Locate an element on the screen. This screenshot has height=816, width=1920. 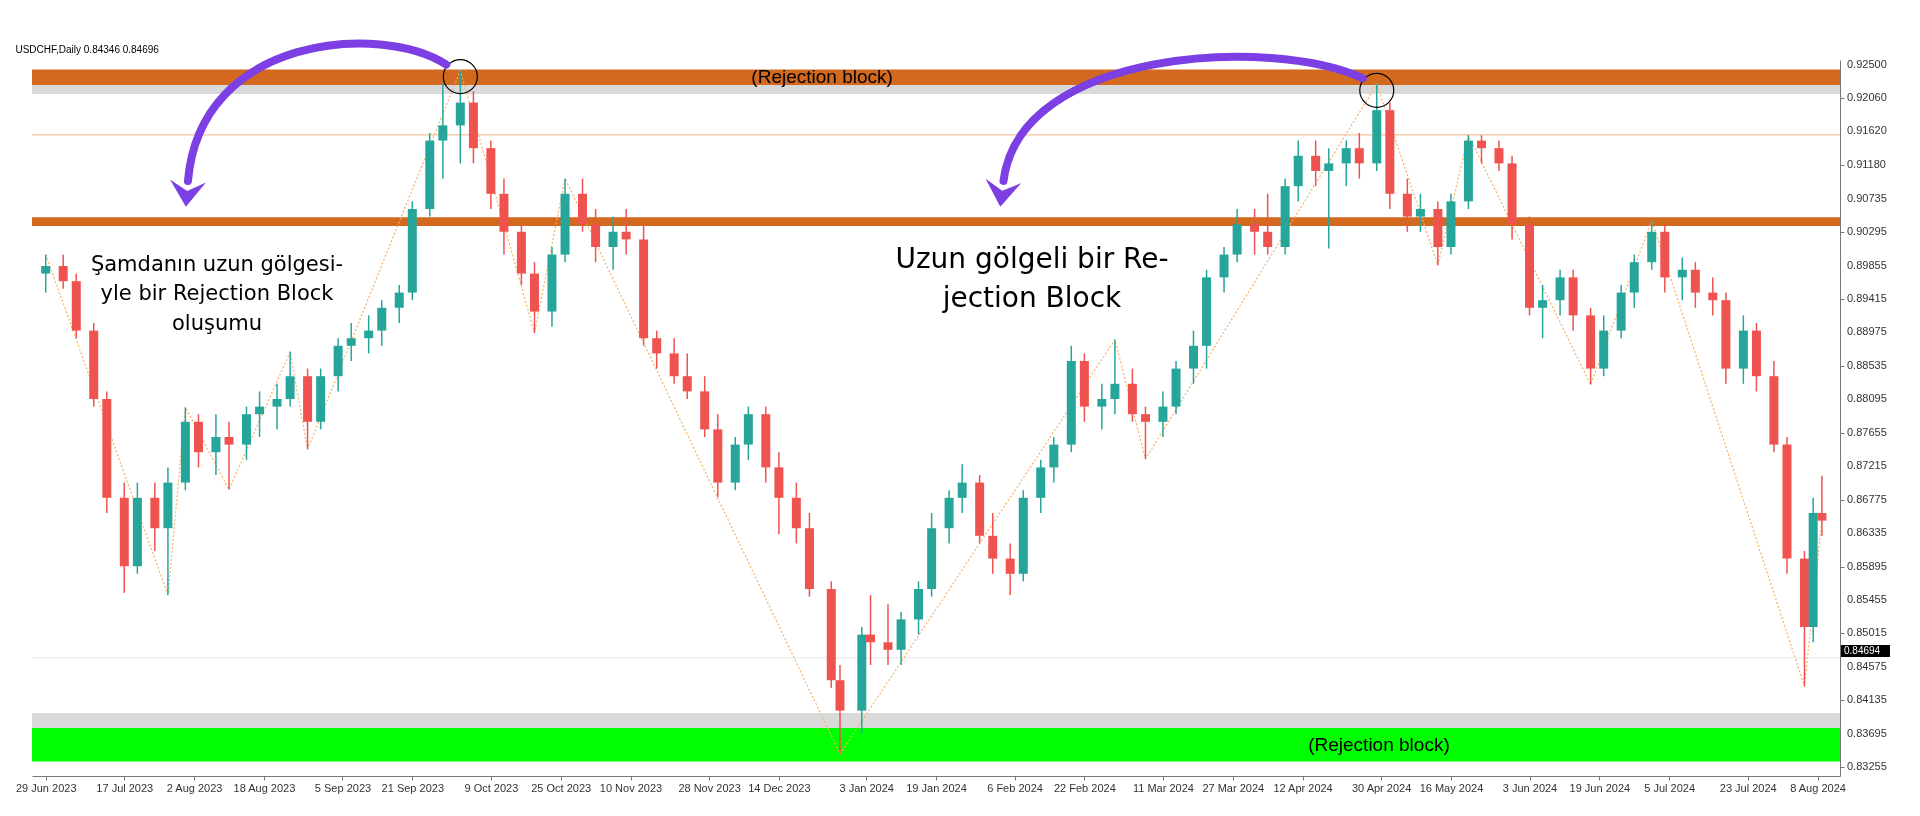
x-tick-label: 8 Aug 2024 is located at coordinates (1818, 787).